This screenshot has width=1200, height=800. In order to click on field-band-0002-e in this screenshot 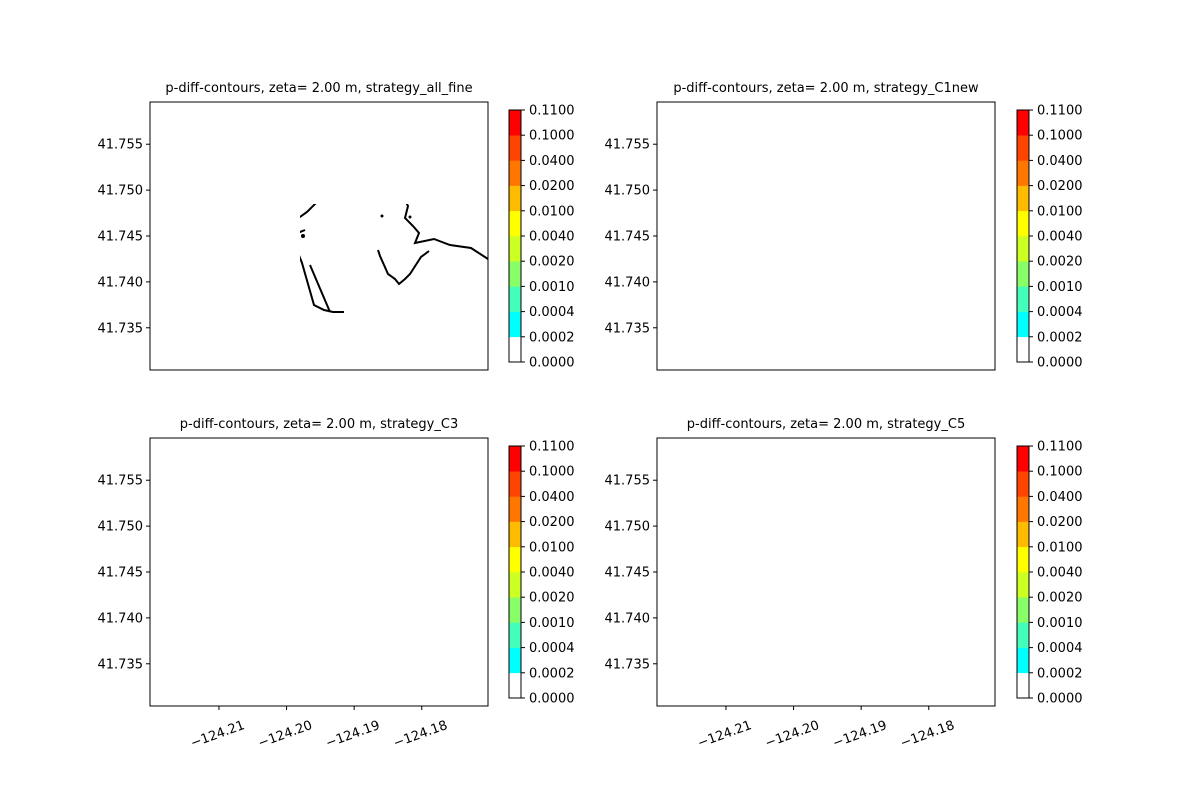, I will do `click(469, 647)`.